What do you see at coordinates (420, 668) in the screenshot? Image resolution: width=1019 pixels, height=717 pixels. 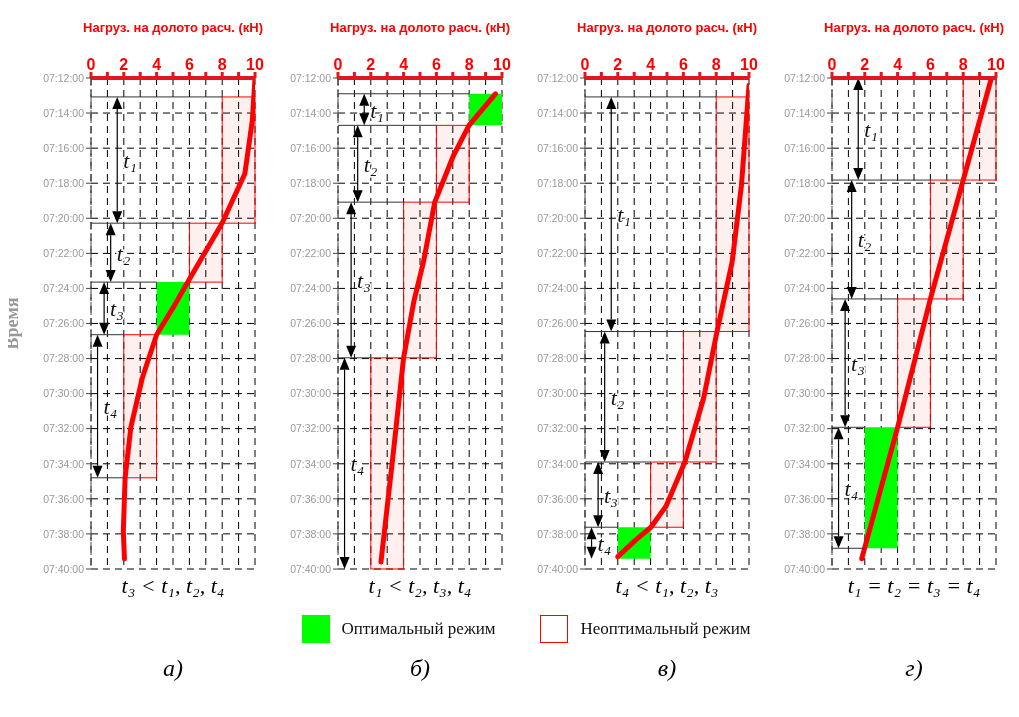 I see `text: б)` at bounding box center [420, 668].